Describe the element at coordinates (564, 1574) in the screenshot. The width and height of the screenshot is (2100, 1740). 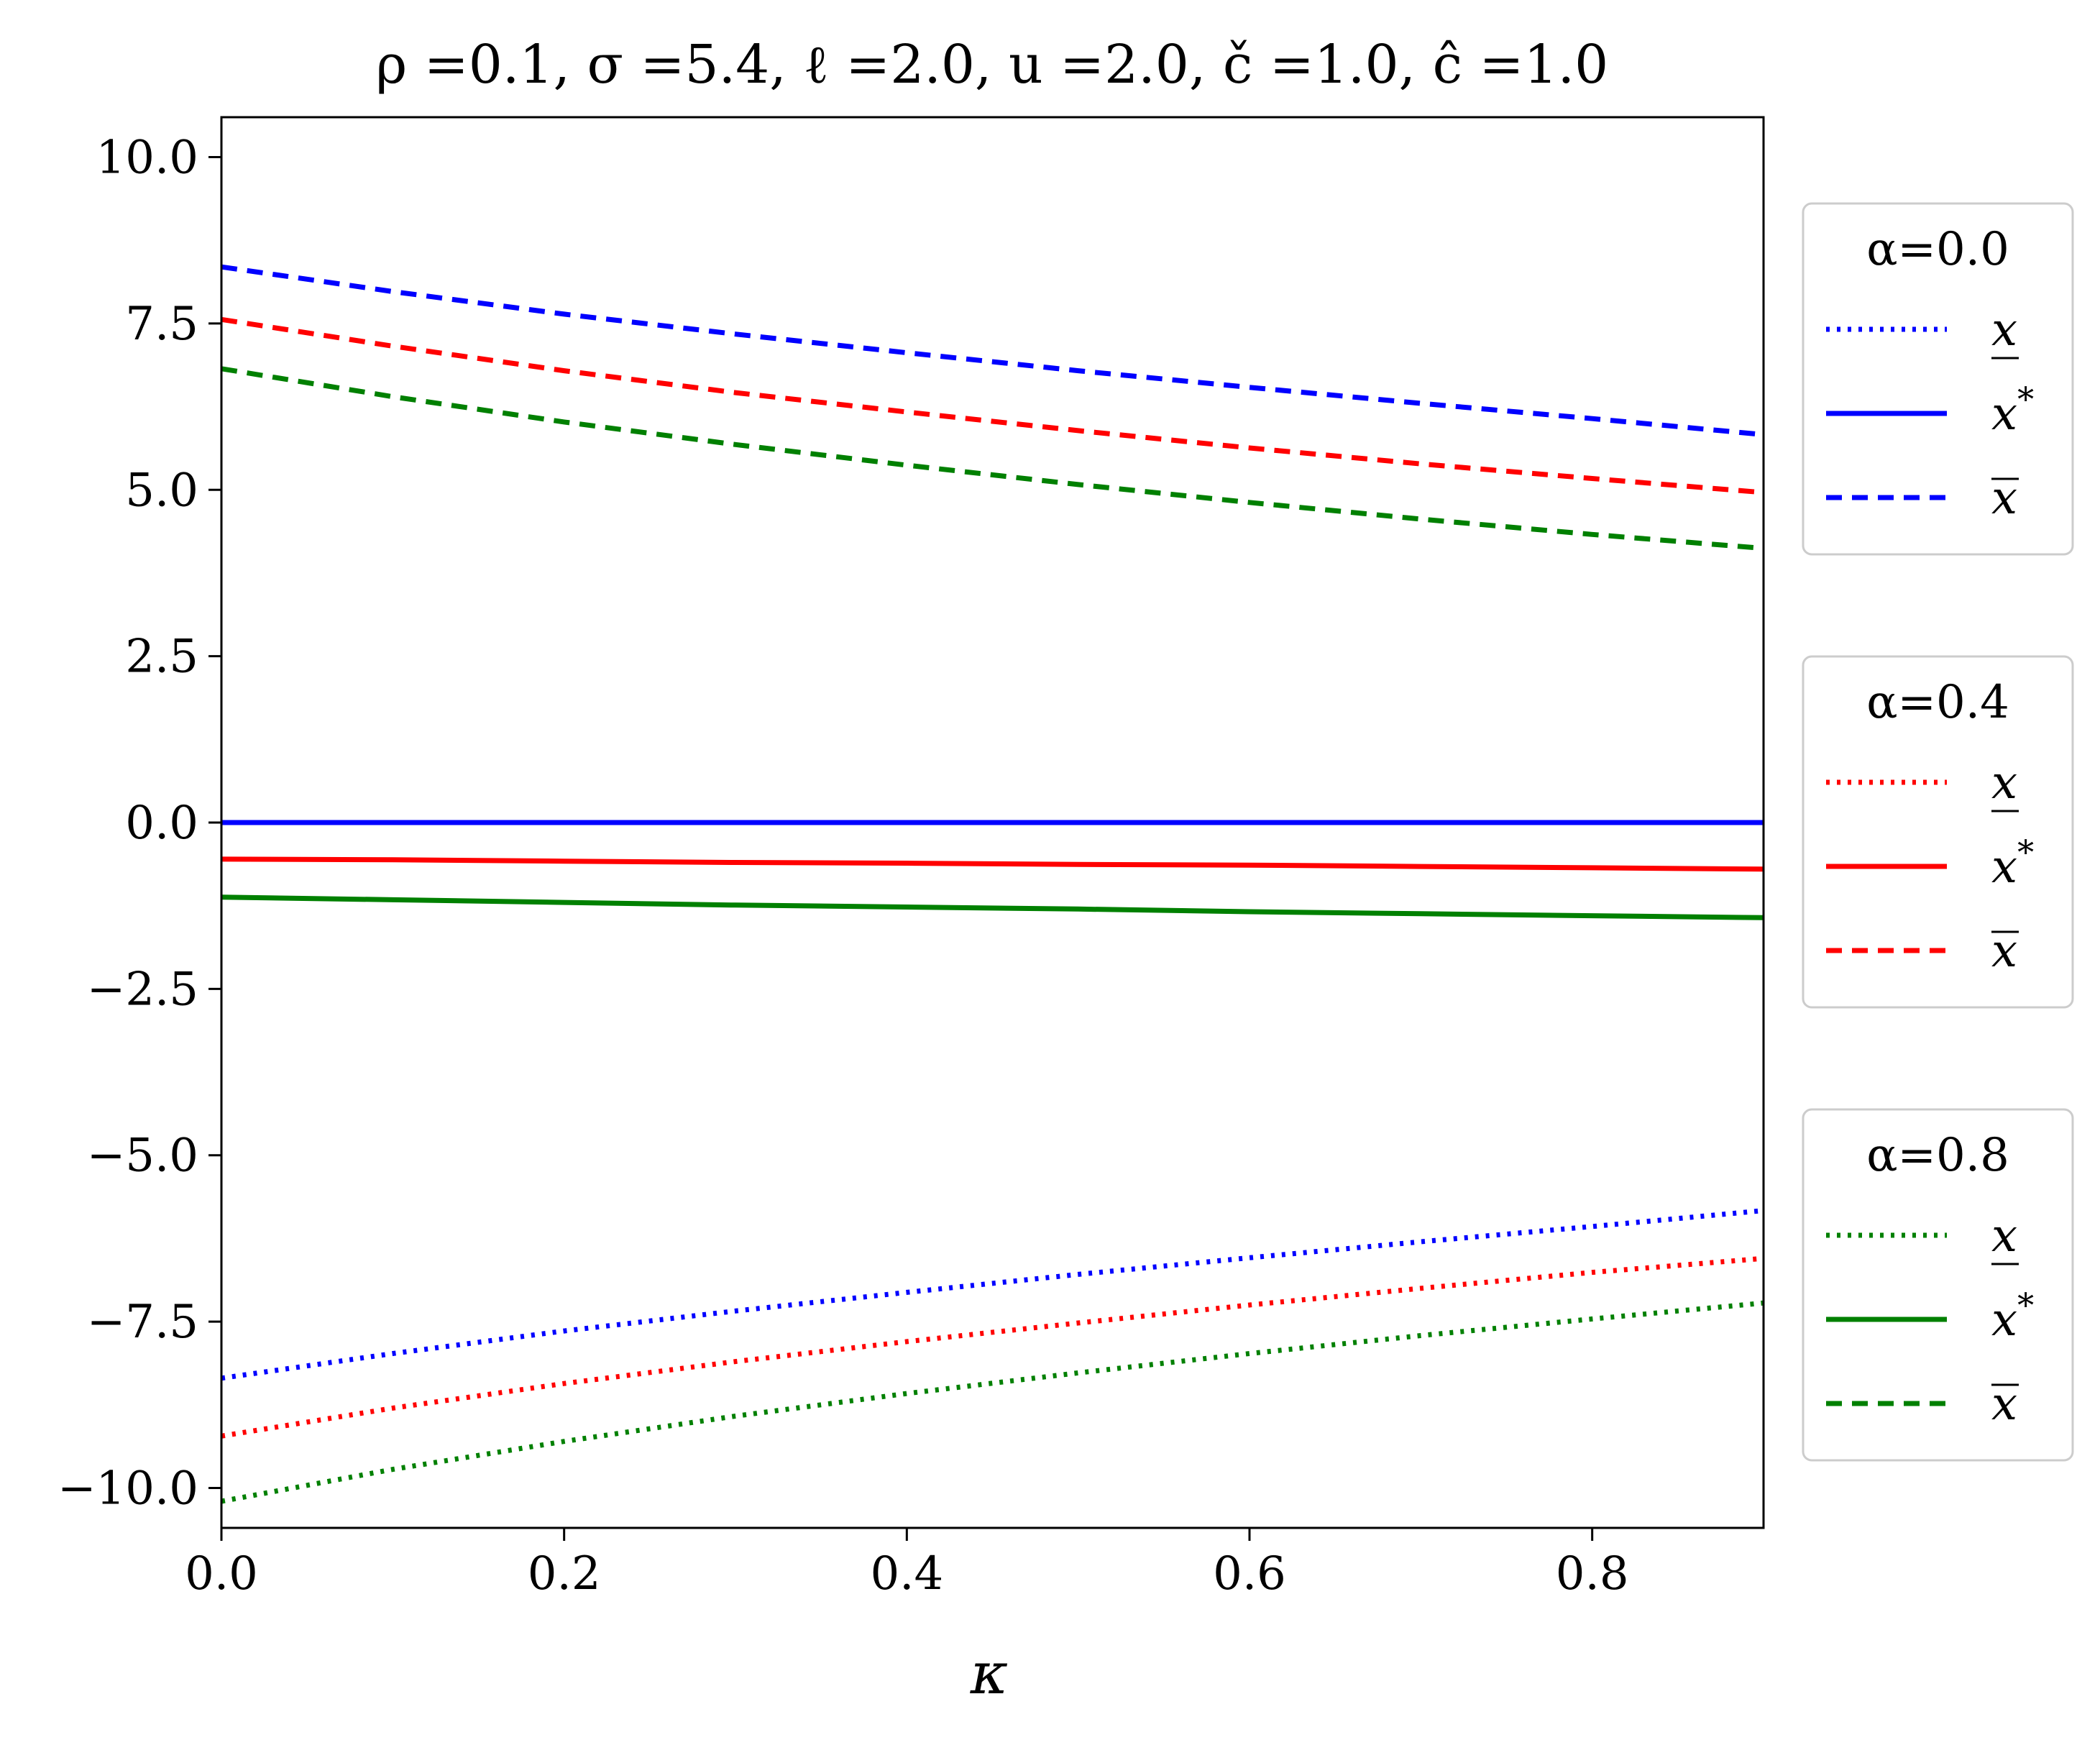
I see `x-tick-label: 0.2` at that location.